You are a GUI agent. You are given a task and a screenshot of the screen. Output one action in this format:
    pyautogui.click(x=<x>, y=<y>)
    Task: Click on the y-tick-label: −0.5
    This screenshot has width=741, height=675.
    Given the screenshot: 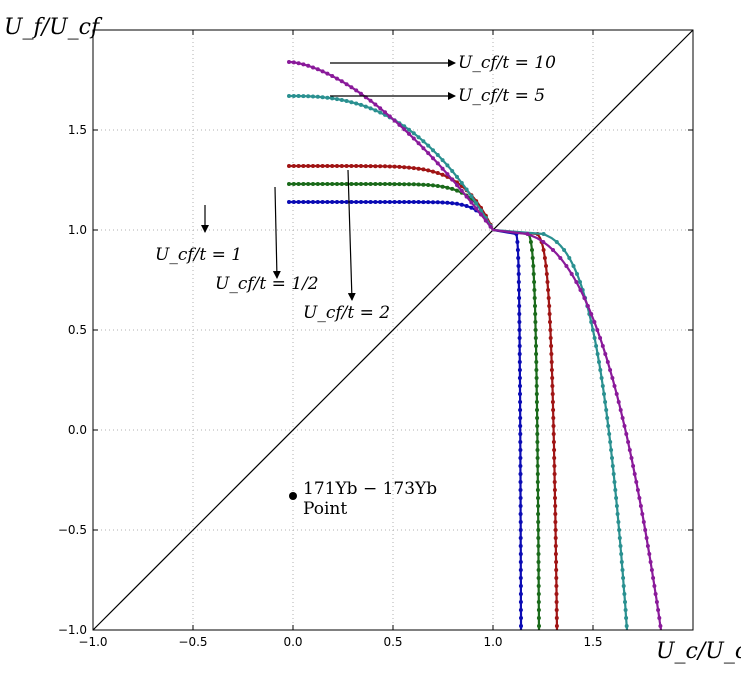 What is the action you would take?
    pyautogui.click(x=72, y=530)
    